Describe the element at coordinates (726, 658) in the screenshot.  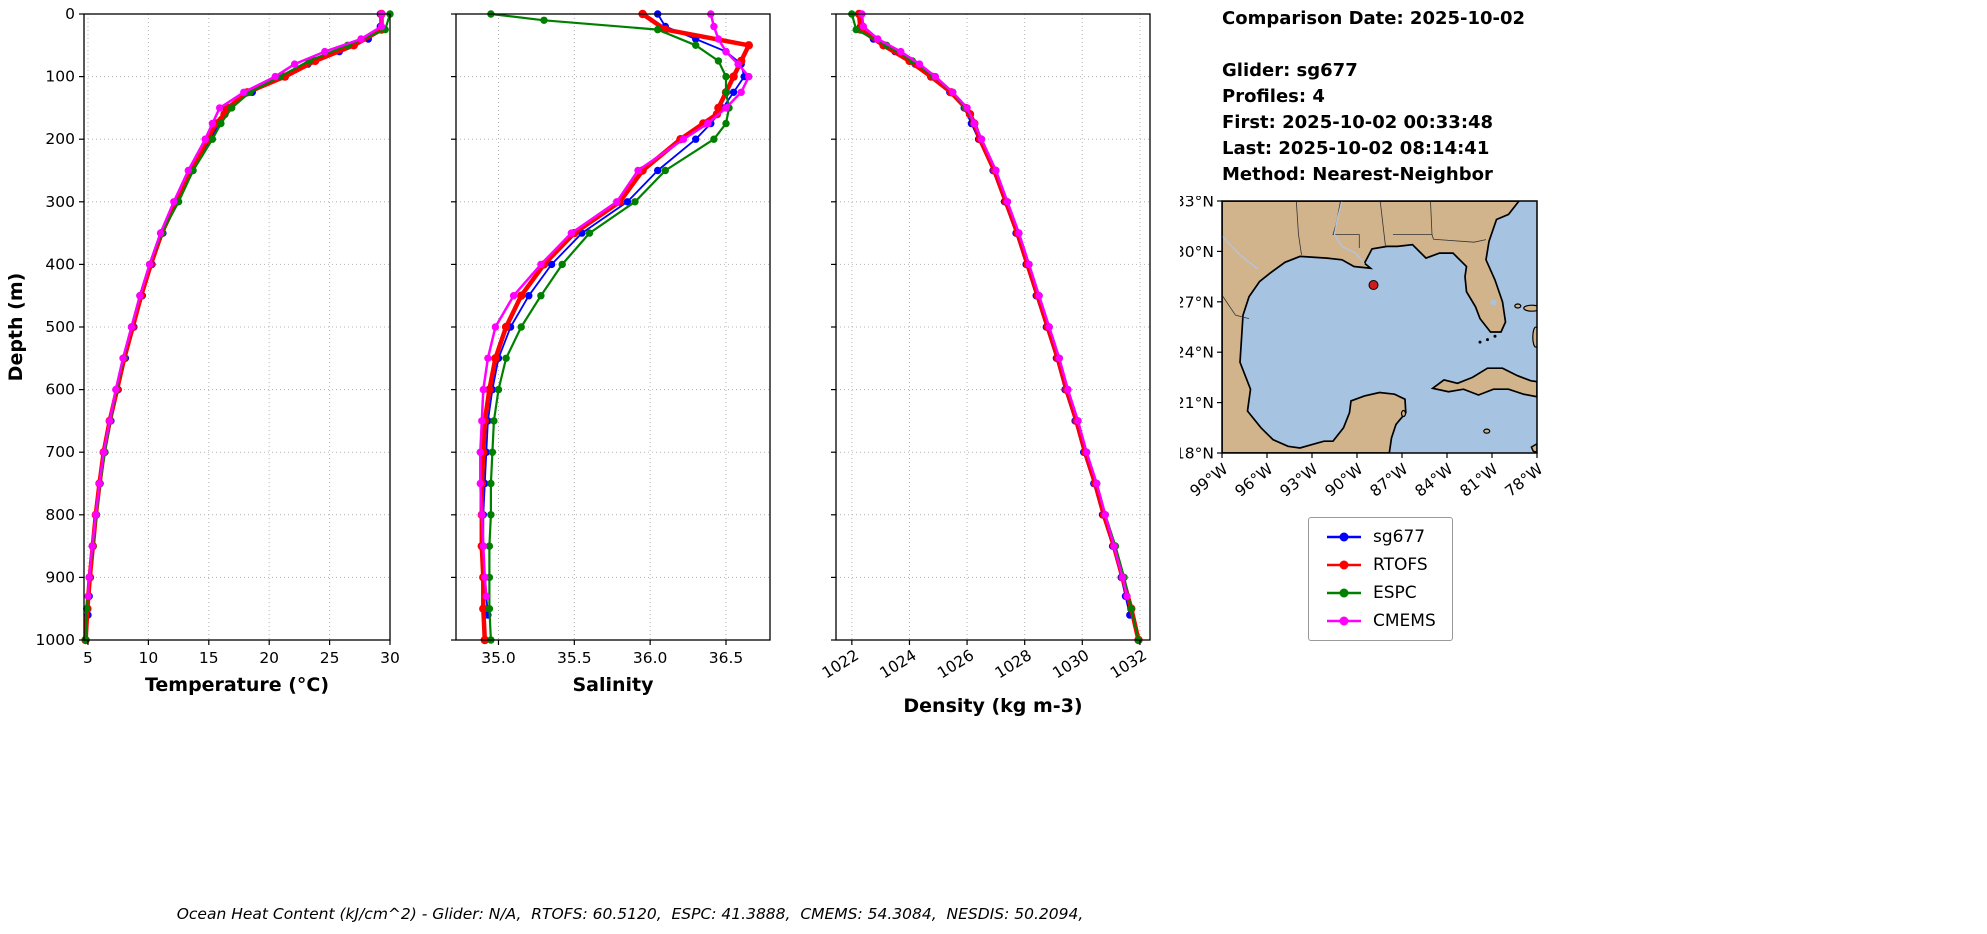
I see `svg-text: 36.5` at that location.